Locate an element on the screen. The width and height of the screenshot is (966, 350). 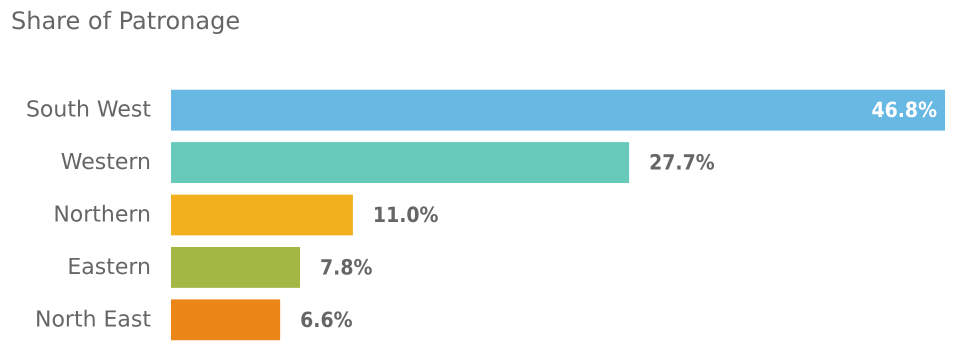
data-label: 6.6% is located at coordinates (326, 320).